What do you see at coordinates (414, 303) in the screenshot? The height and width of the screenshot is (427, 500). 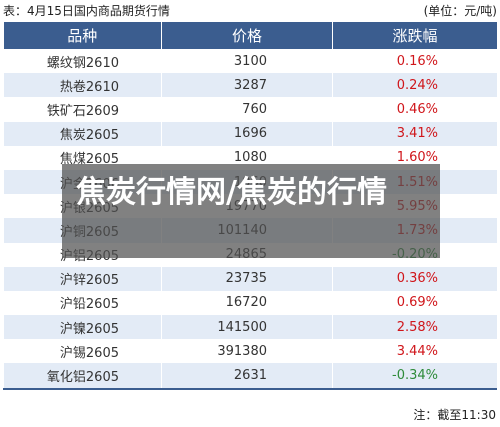 I see `change-cell: 0.69%` at bounding box center [414, 303].